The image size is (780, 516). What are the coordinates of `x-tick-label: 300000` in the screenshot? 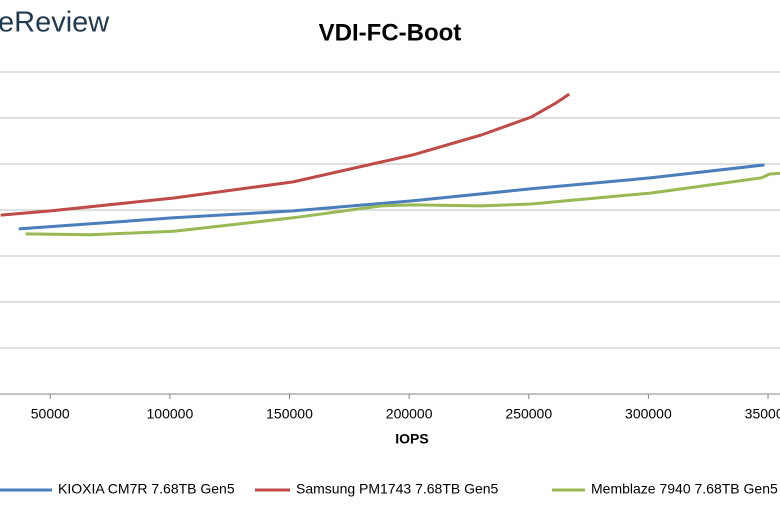 It's located at (648, 414).